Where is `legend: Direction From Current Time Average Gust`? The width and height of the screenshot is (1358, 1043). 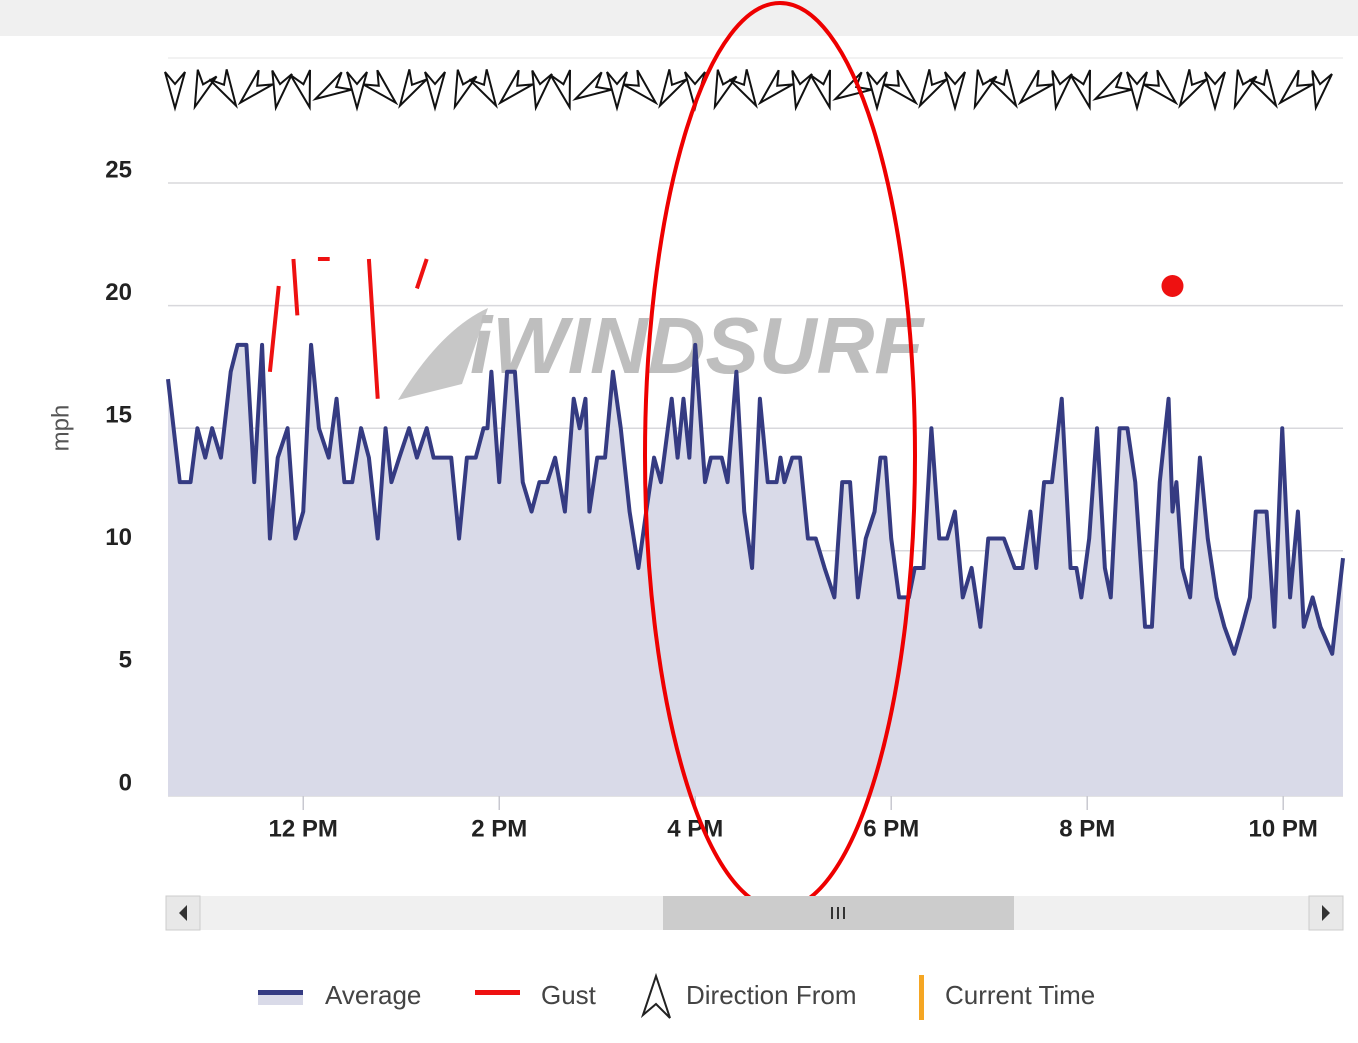 legend: Direction From Current Time Average Gust is located at coordinates (676, 996).